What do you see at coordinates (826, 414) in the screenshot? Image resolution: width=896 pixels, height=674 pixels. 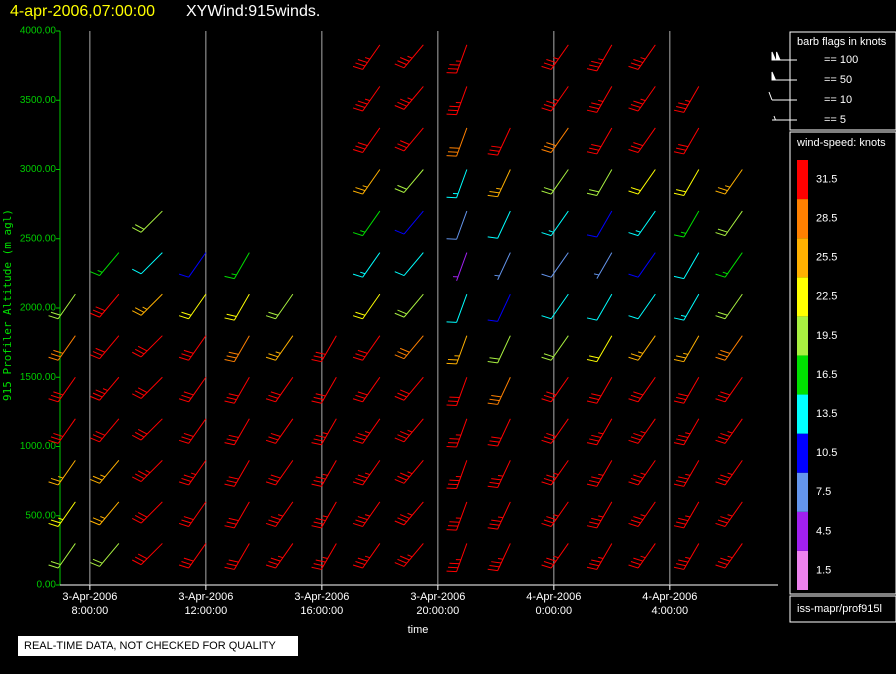 I see `colorbar-label: 13.5` at bounding box center [826, 414].